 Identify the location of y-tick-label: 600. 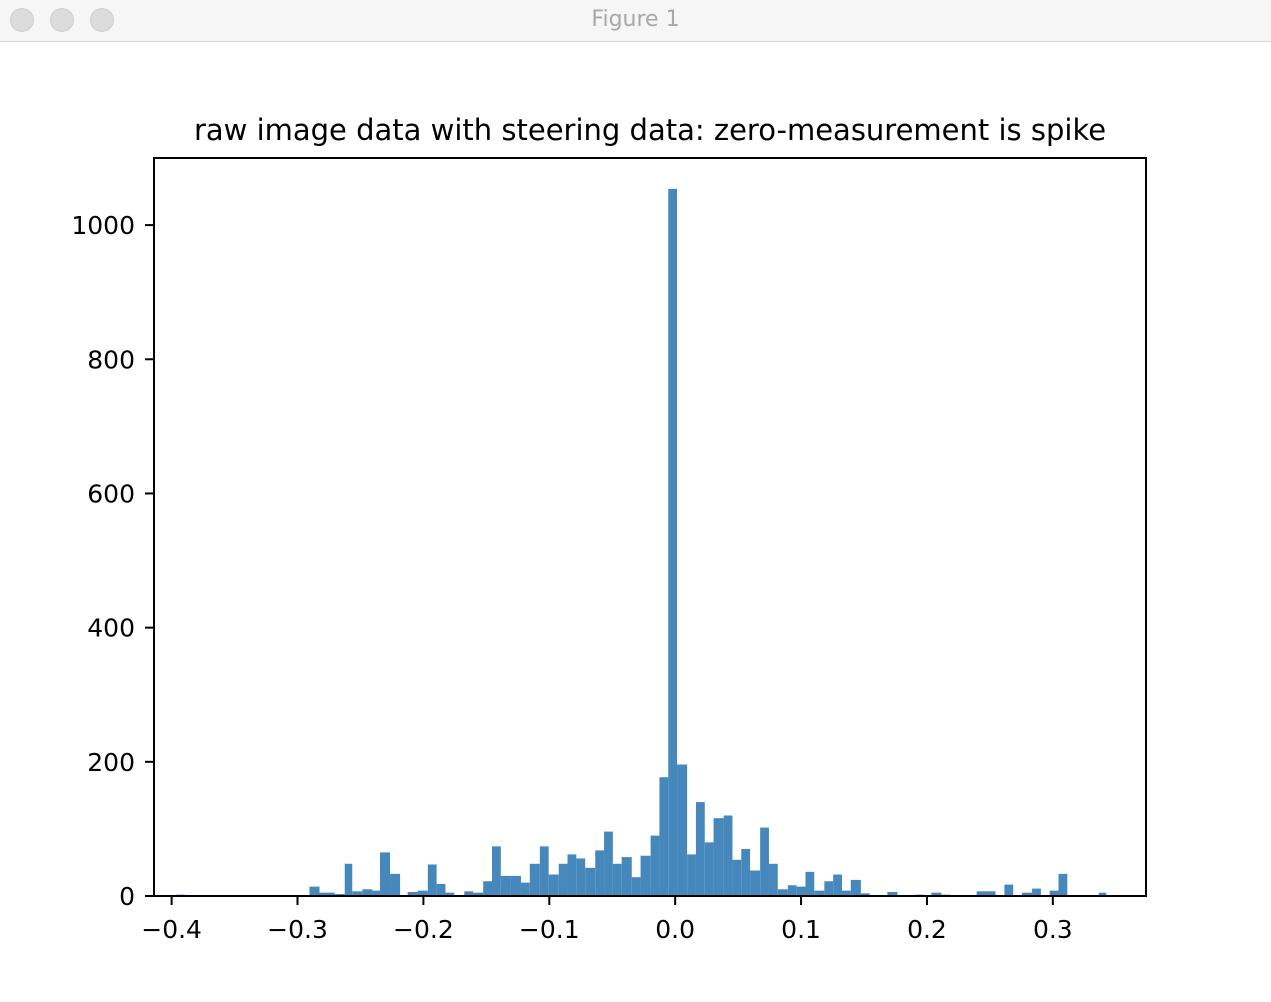
(111, 493).